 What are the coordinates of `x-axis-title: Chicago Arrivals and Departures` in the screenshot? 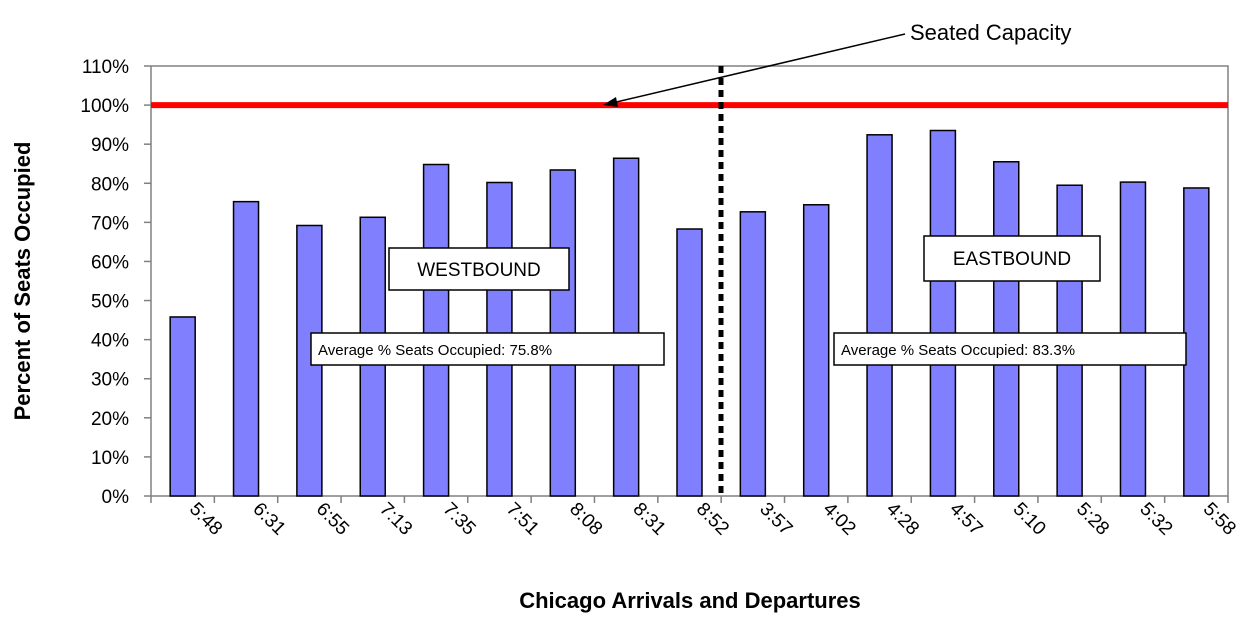 It's located at (690, 600).